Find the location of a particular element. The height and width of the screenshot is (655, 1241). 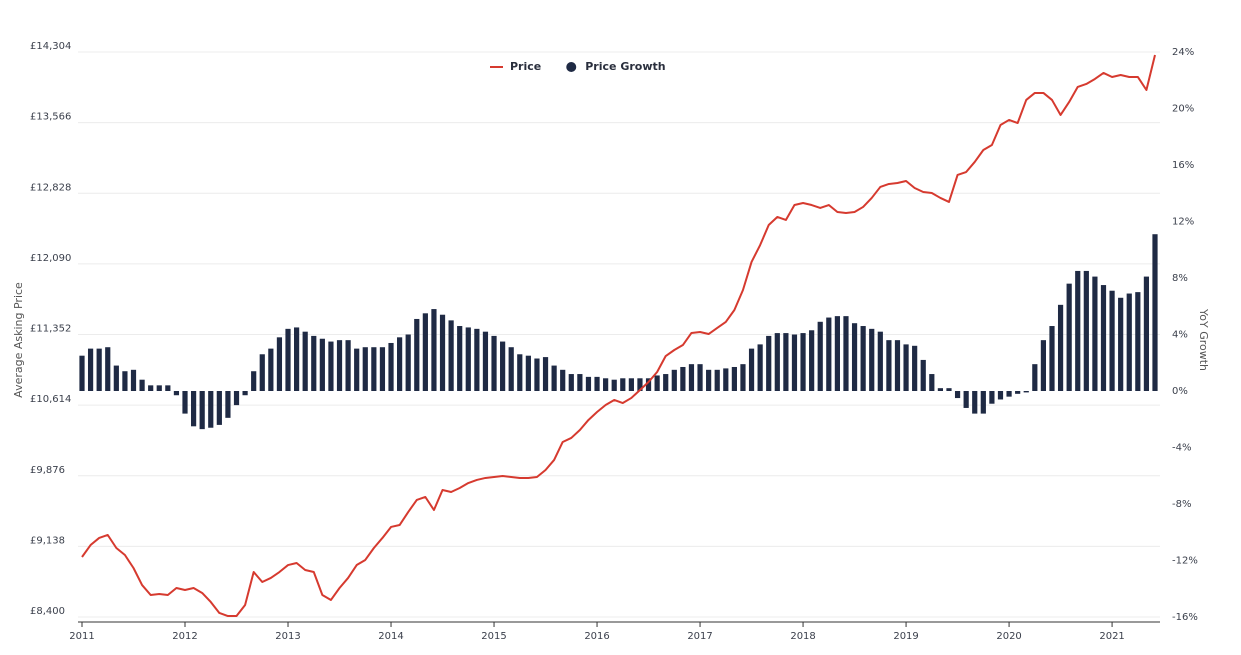

x-tick-label: 2012 is located at coordinates (184, 636).